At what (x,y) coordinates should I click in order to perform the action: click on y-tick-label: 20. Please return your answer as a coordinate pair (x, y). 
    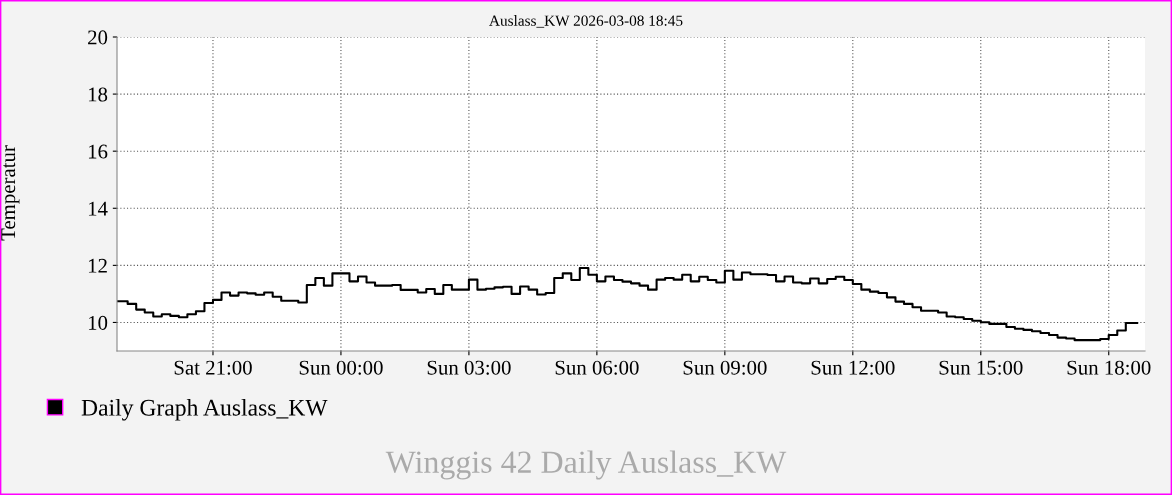
    Looking at the image, I should click on (98, 37).